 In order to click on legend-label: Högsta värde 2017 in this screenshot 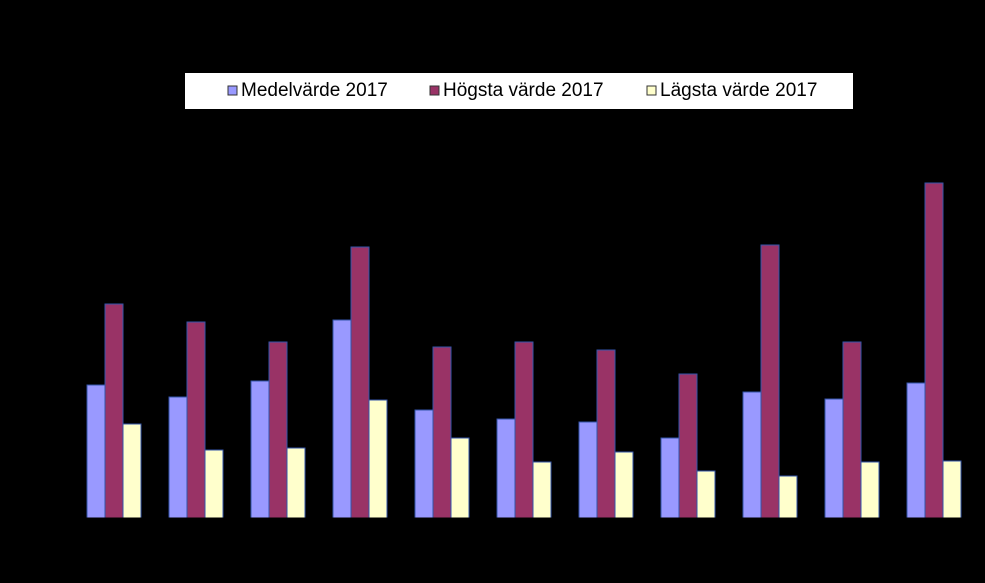, I will do `click(523, 90)`.